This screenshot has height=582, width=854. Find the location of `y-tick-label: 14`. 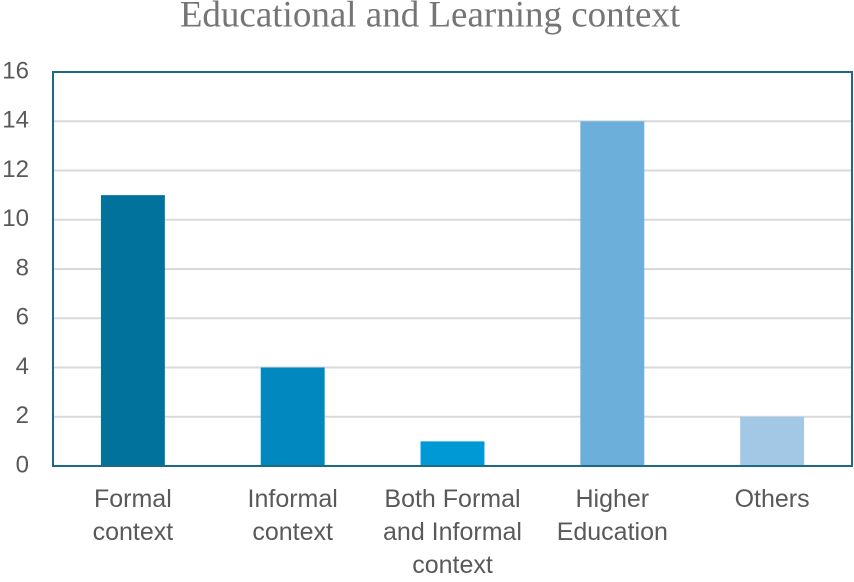

y-tick-label: 14 is located at coordinates (15, 120).